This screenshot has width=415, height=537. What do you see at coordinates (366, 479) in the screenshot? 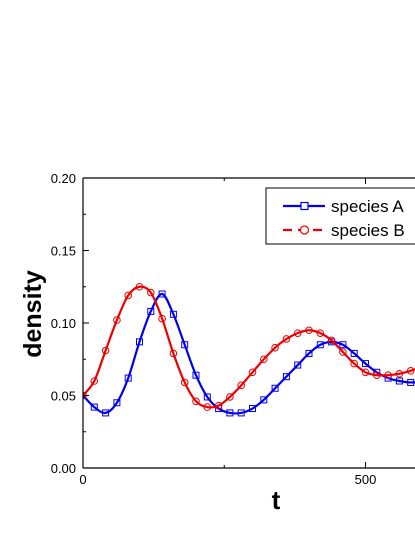
I see `x-tick-label: 500` at bounding box center [366, 479].